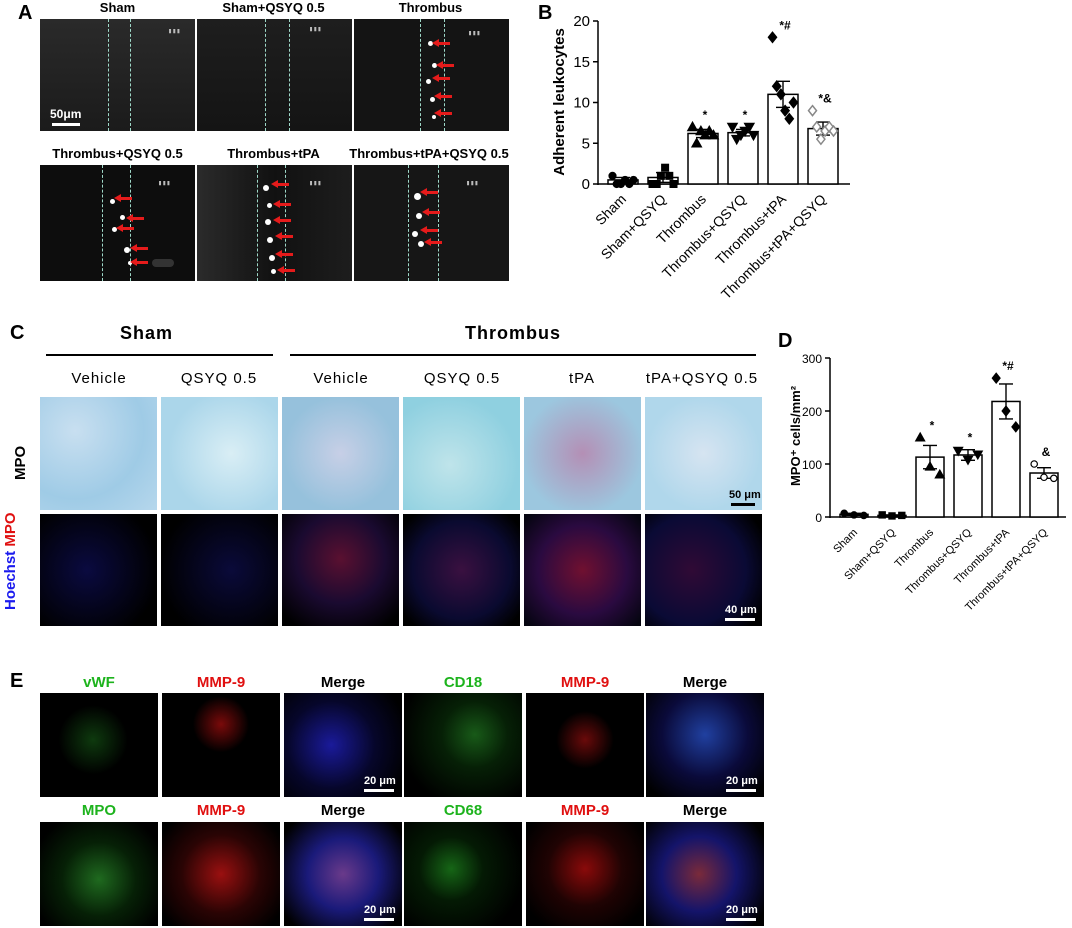  Describe the element at coordinates (221, 682) in the screenshot. I see `panel-e-row1-head-2: MMP-9` at that location.